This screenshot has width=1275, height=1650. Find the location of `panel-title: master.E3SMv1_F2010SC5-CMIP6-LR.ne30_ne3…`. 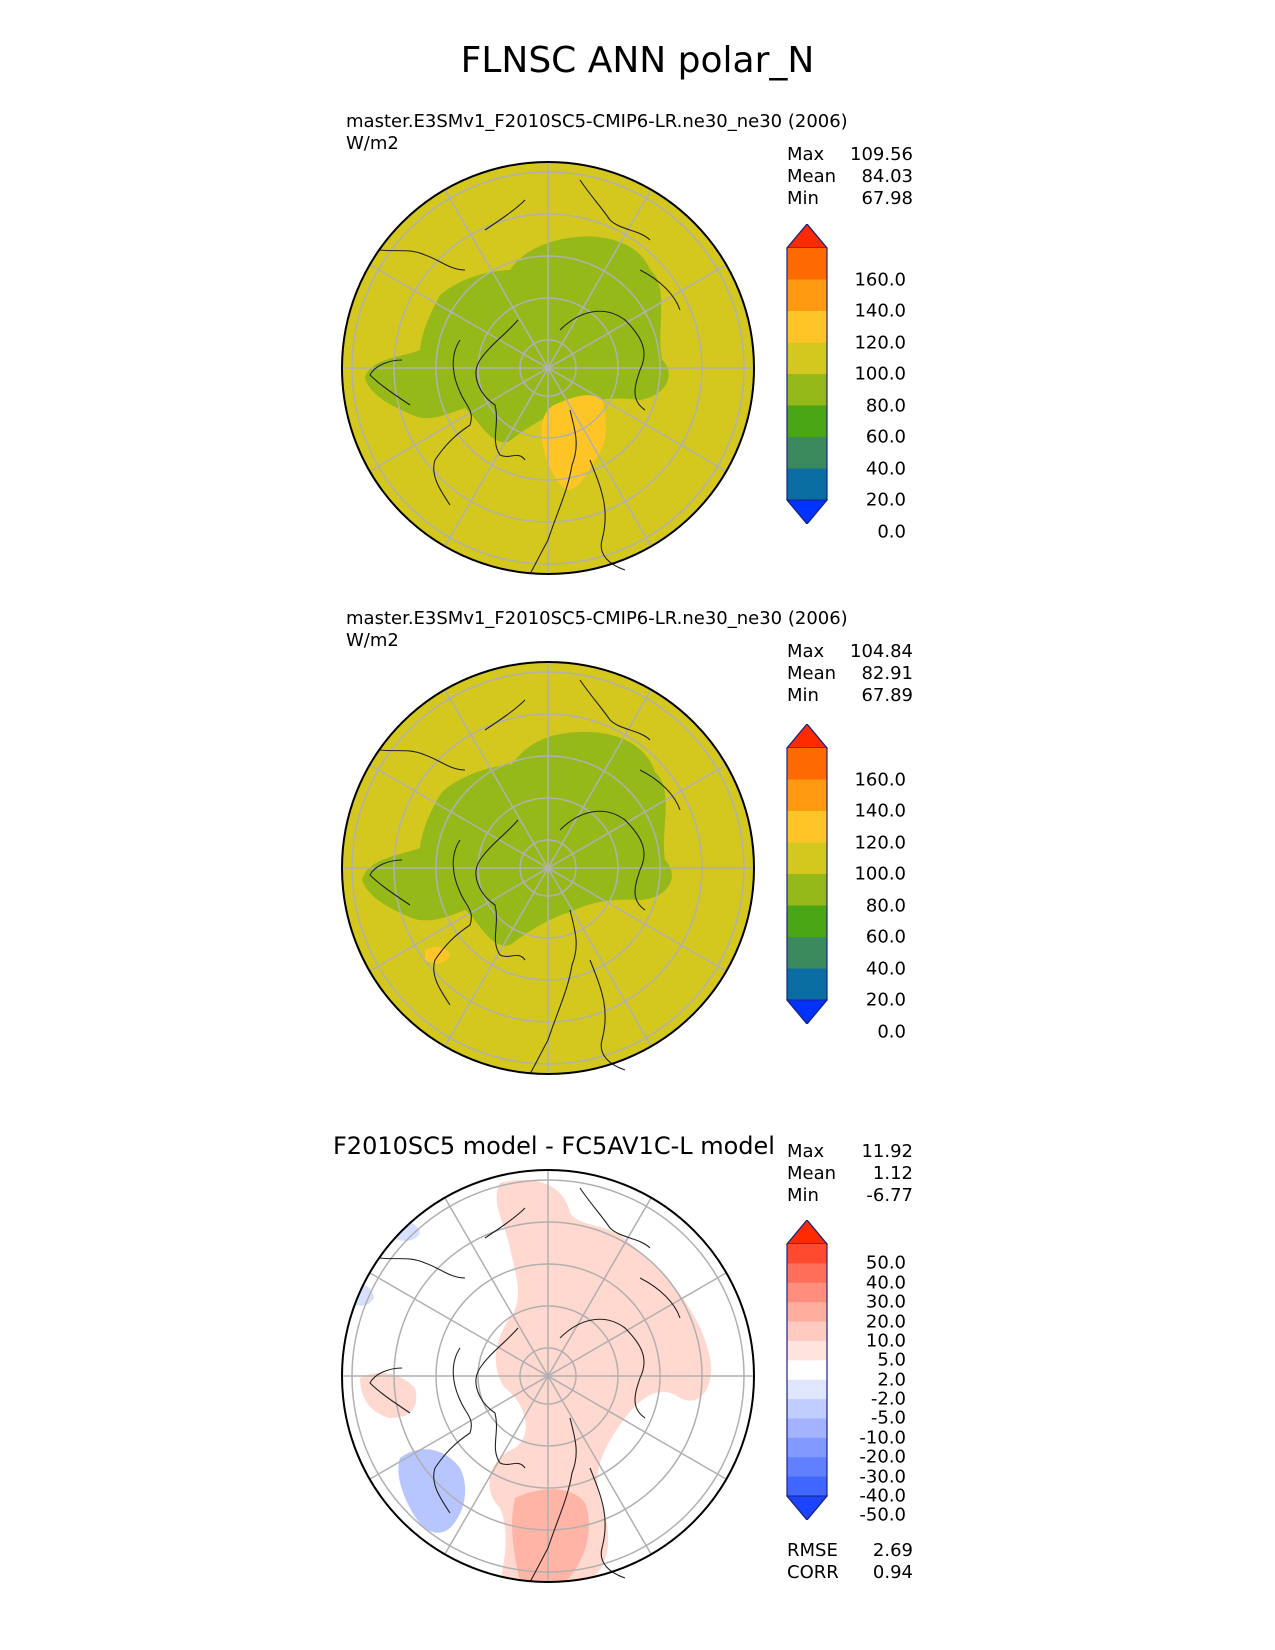

panel-title: master.E3SMv1_F2010SC5-CMIP6-LR.ne30_ne3… is located at coordinates (597, 630).